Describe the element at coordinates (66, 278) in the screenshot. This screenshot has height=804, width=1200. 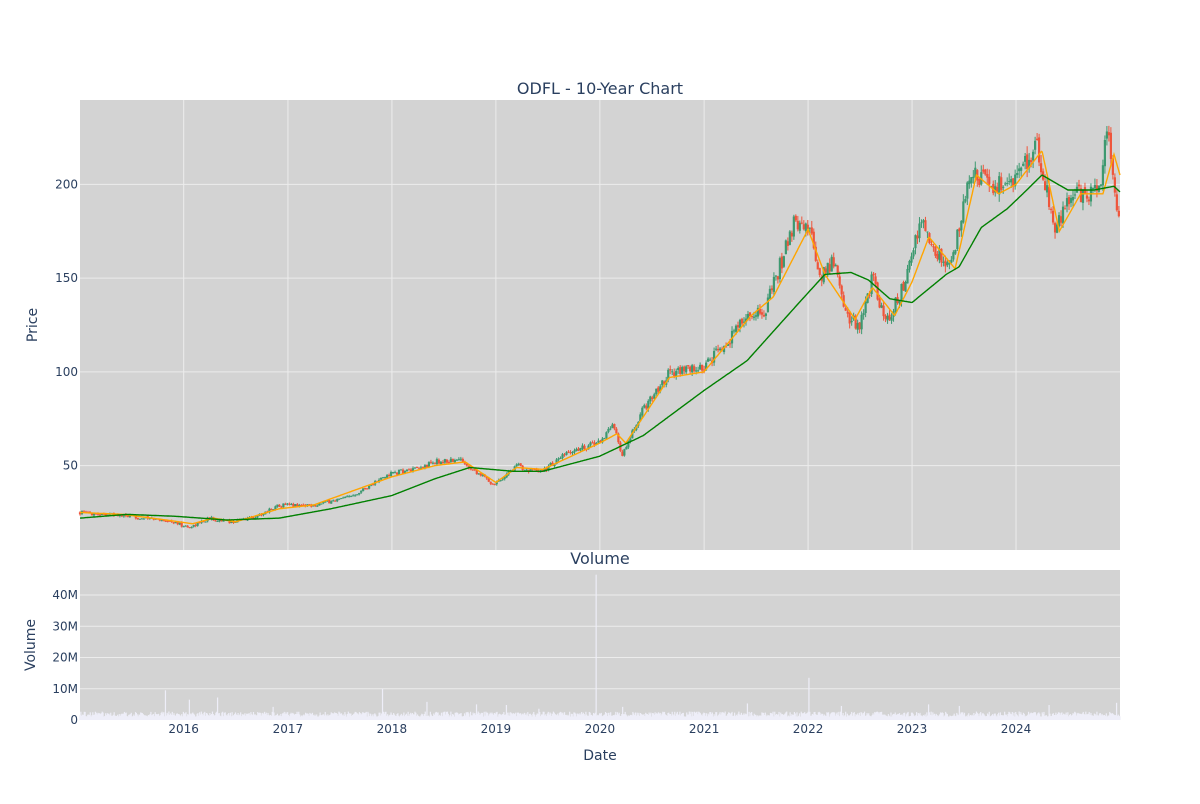
I see `price-y-tick: 150` at that location.